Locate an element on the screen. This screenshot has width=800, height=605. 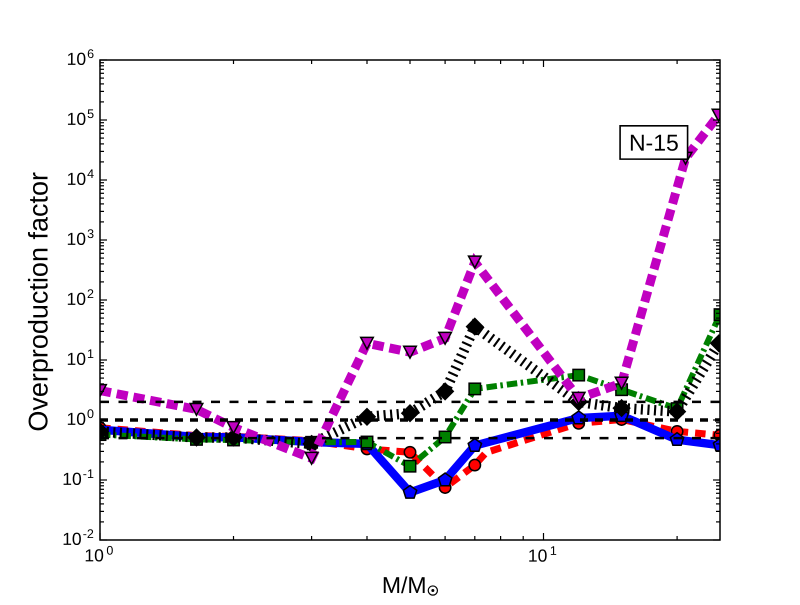
svg-text: M/M is located at coordinates (404, 585).